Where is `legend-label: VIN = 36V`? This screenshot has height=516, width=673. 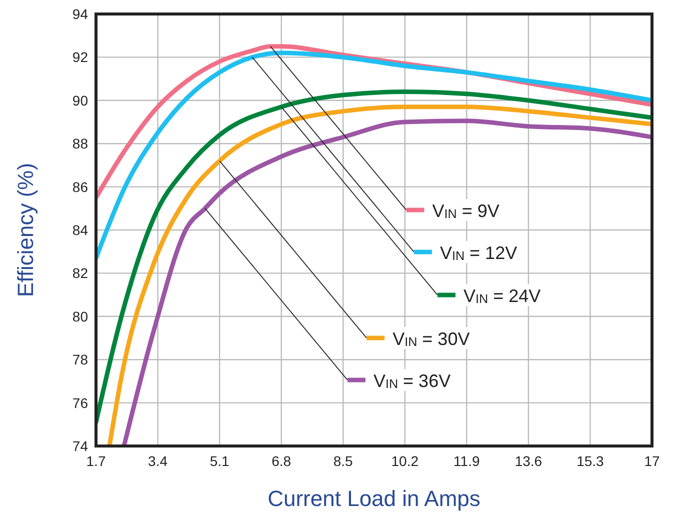 legend-label: VIN = 36V is located at coordinates (412, 381).